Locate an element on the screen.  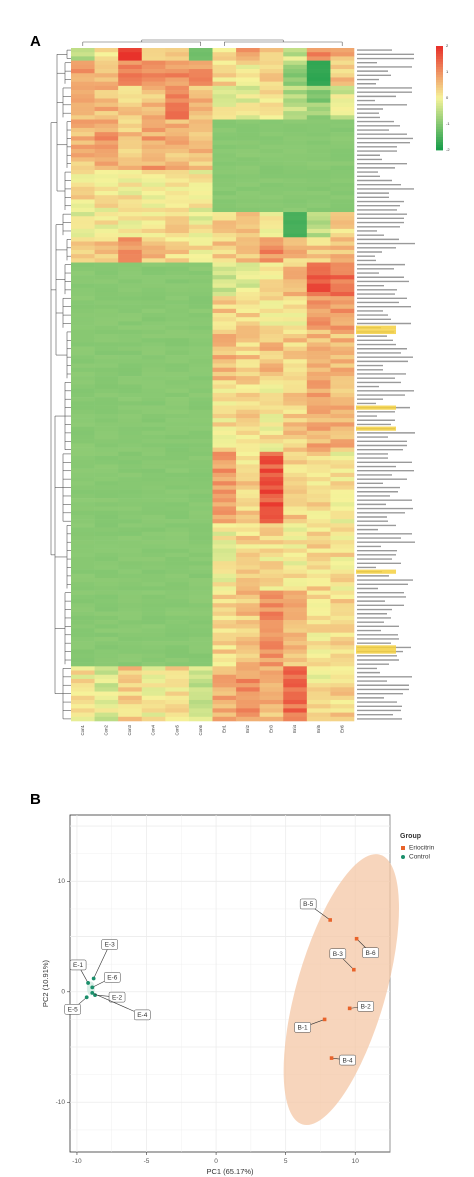
row-label-highlight is located at coordinates (376, 327).